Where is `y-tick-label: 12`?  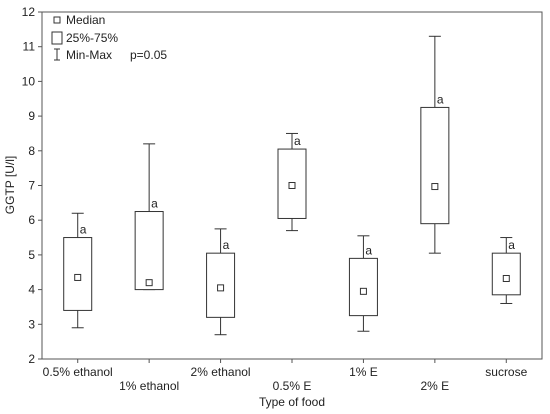
y-tick-label: 12 is located at coordinates (29, 12).